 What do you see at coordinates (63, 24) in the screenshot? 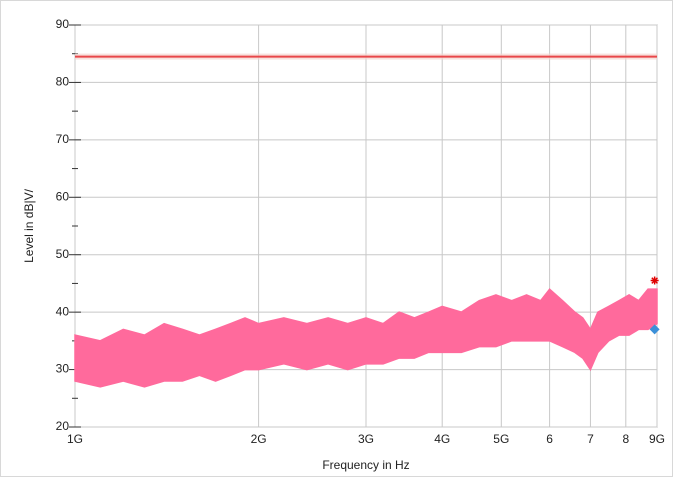
I see `y-tick-label: 90` at bounding box center [63, 24].